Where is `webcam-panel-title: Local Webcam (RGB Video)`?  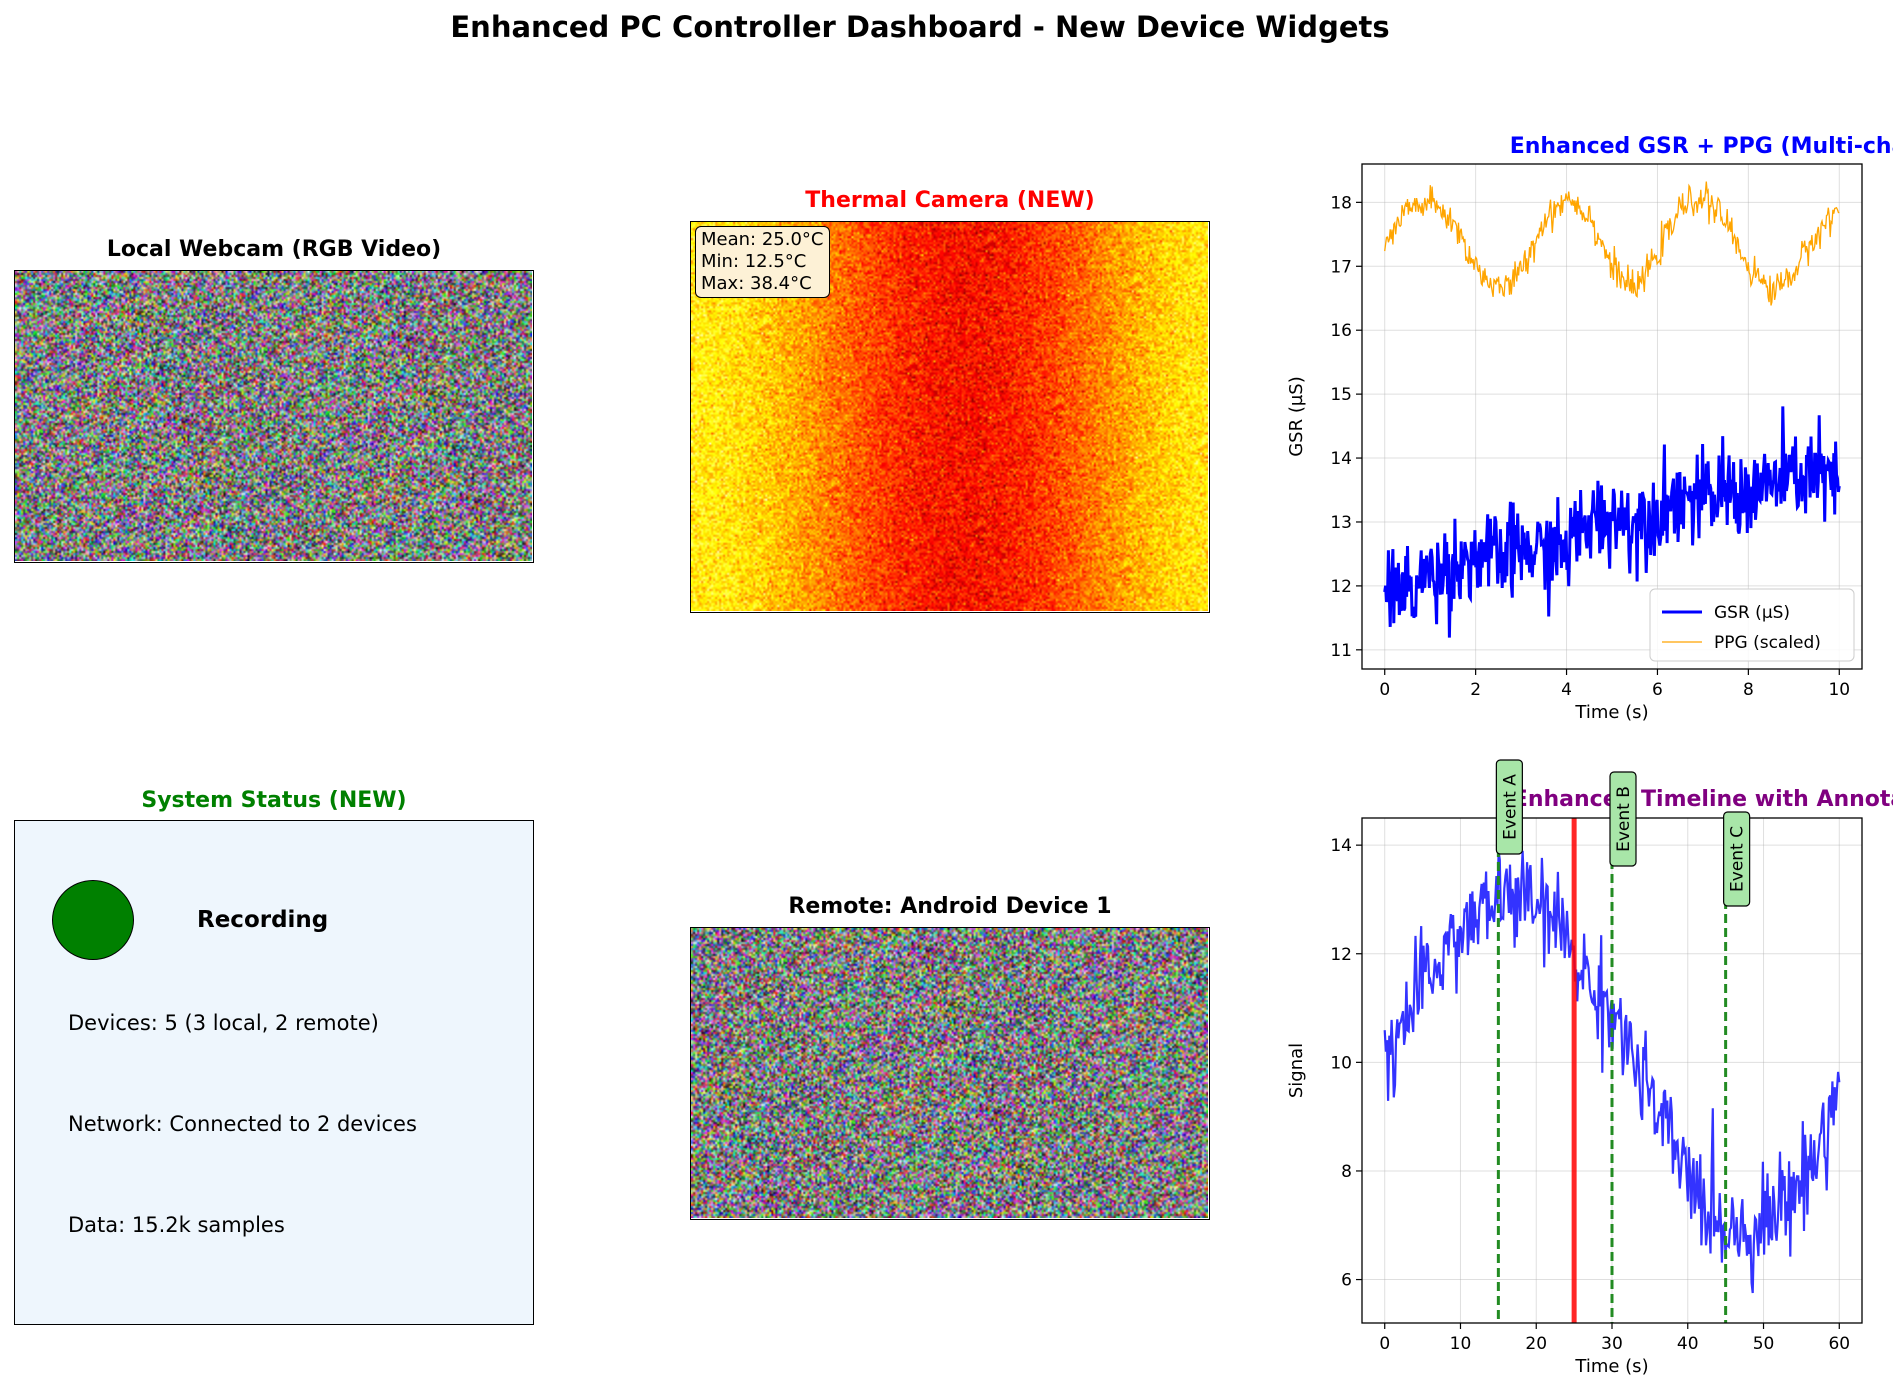
webcam-panel-title: Local Webcam (RGB Video) is located at coordinates (274, 249).